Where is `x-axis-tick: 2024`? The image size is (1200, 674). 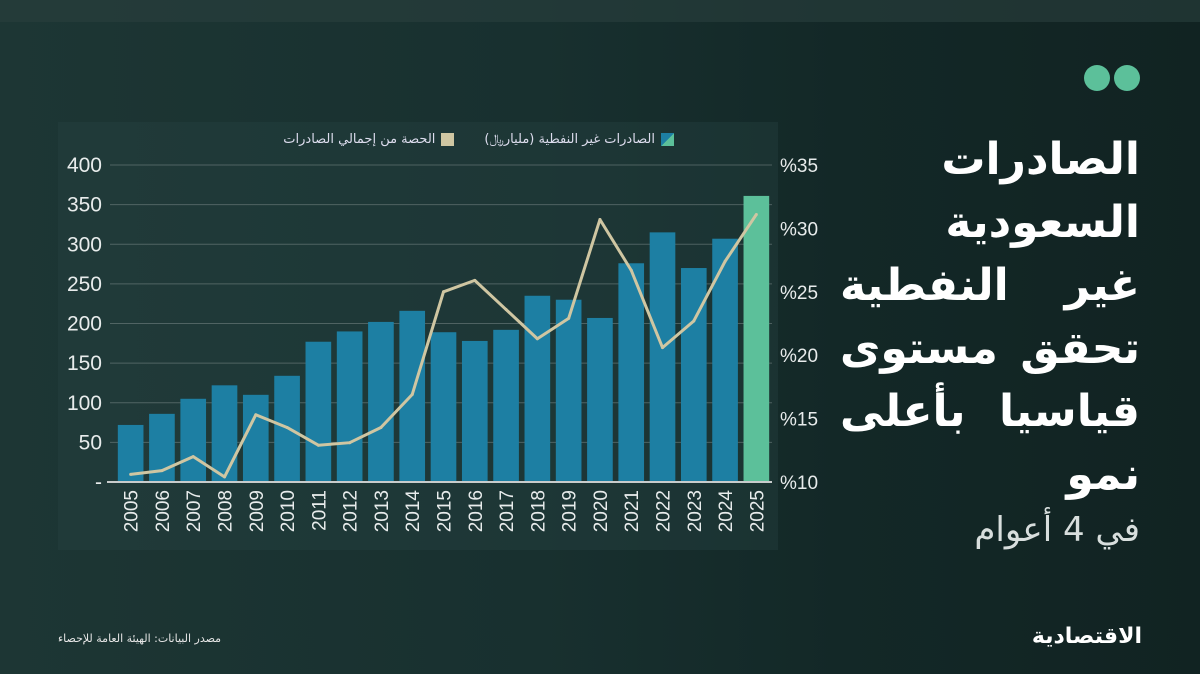 x-axis-tick: 2024 is located at coordinates (726, 511).